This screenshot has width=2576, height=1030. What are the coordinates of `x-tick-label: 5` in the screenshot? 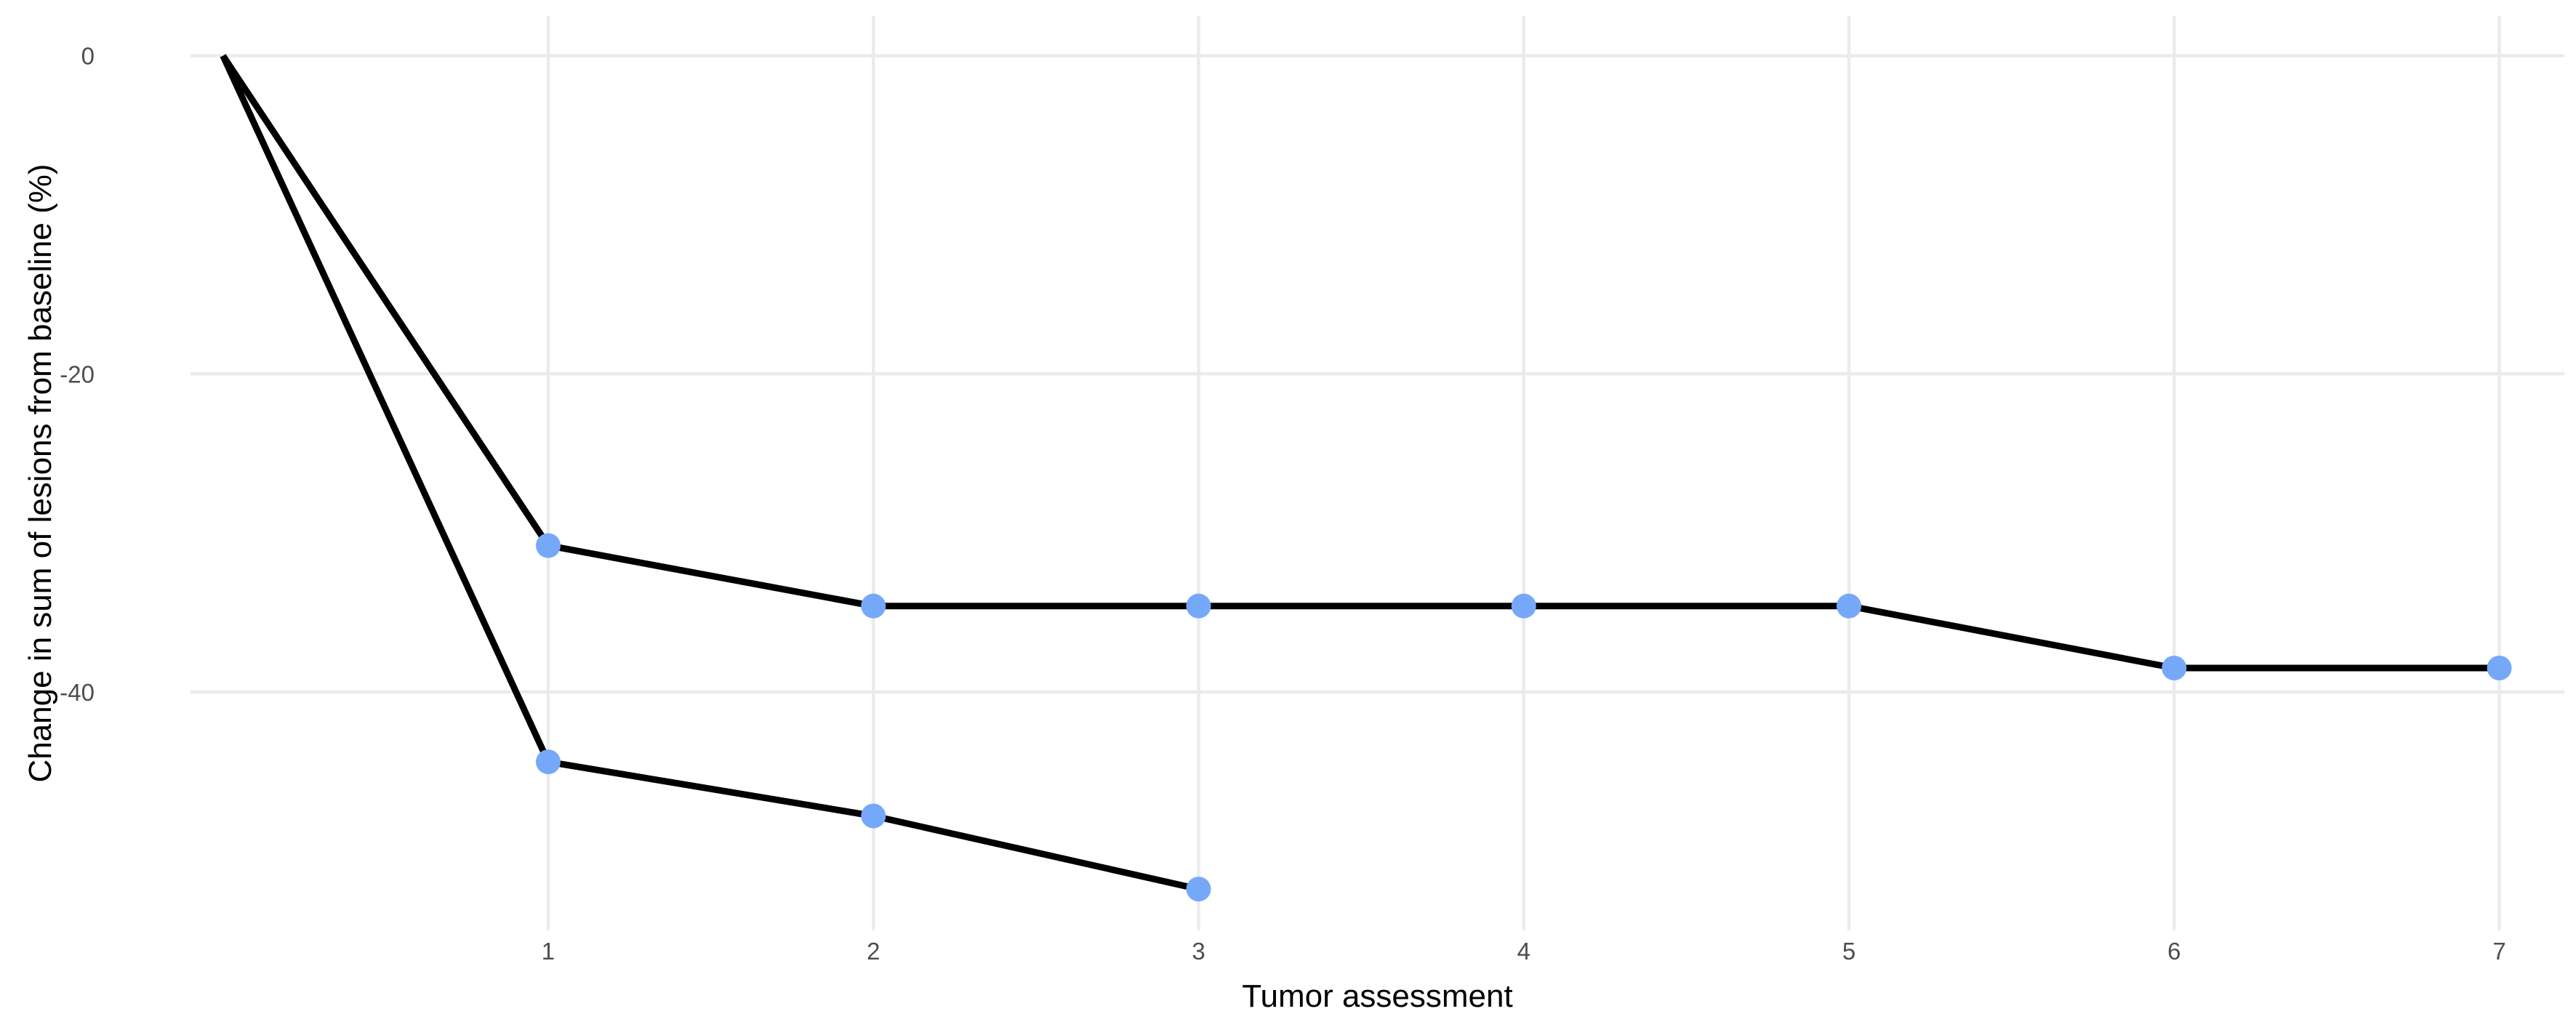 It's located at (1848, 951).